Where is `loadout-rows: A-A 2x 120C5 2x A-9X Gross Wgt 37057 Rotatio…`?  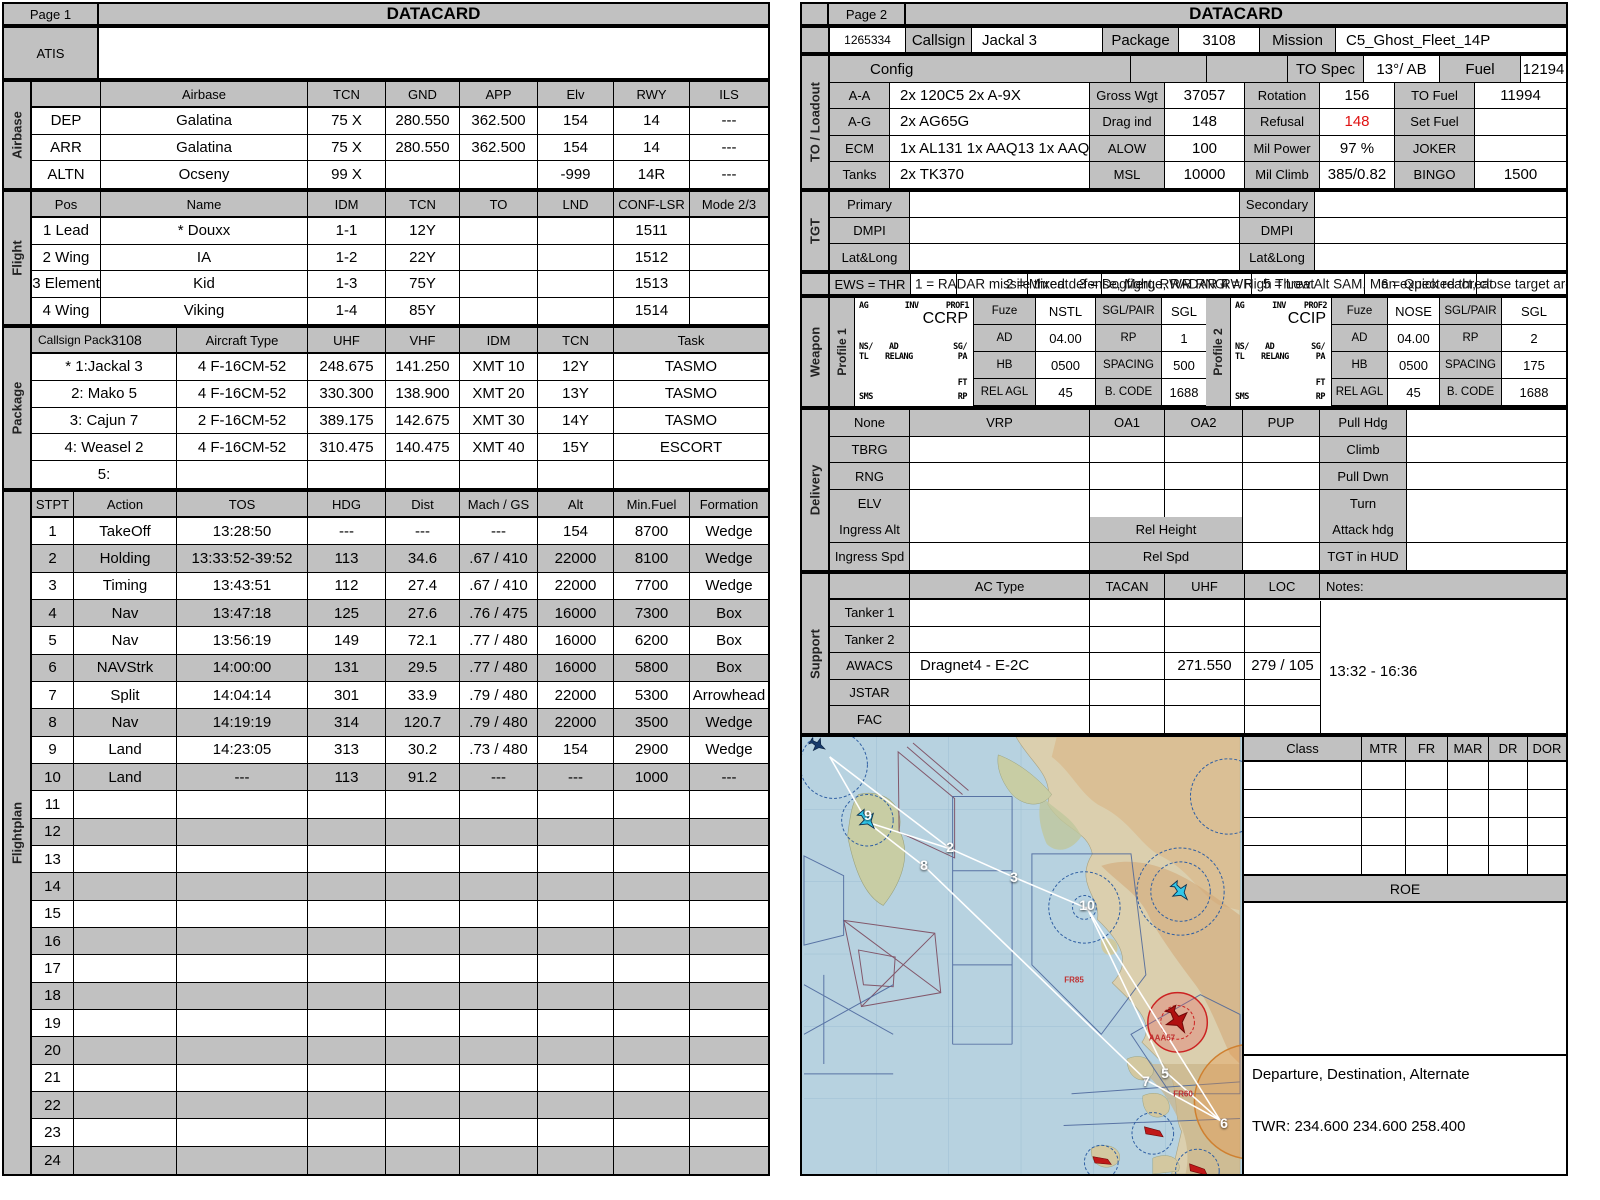
loadout-rows: A-A 2x 120C5 2x A-9X Gross Wgt 37057 Rotatio… is located at coordinates (1198, 135).